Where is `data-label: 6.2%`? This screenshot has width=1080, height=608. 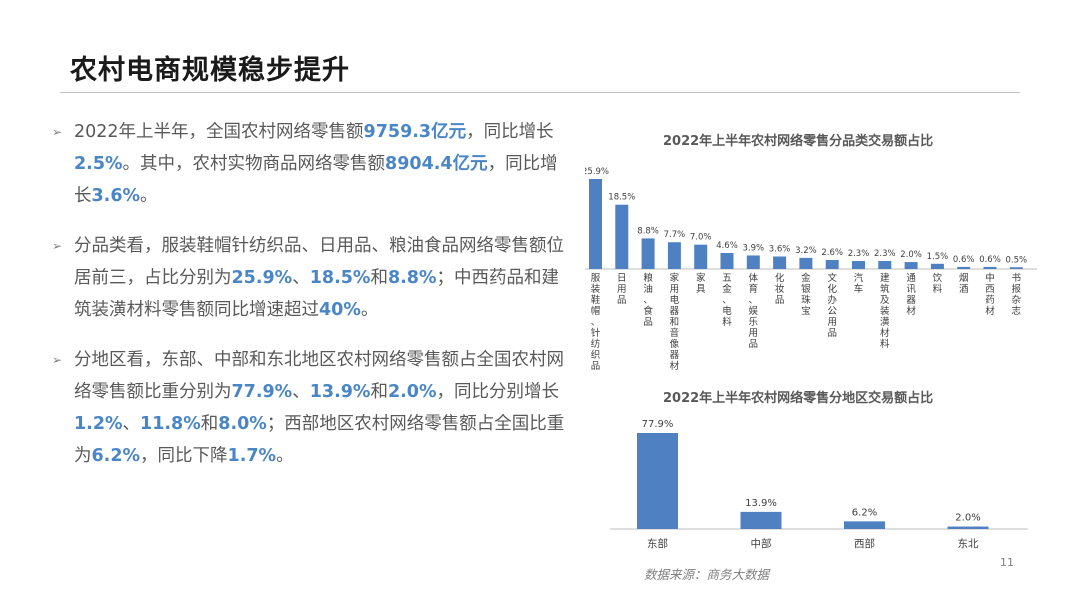 data-label: 6.2% is located at coordinates (864, 512).